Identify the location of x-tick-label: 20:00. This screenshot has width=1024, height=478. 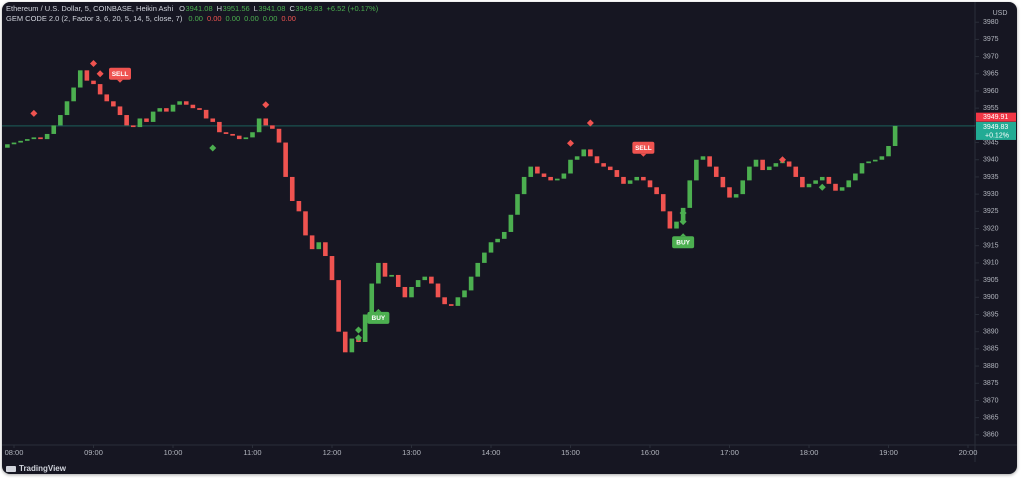
(968, 452).